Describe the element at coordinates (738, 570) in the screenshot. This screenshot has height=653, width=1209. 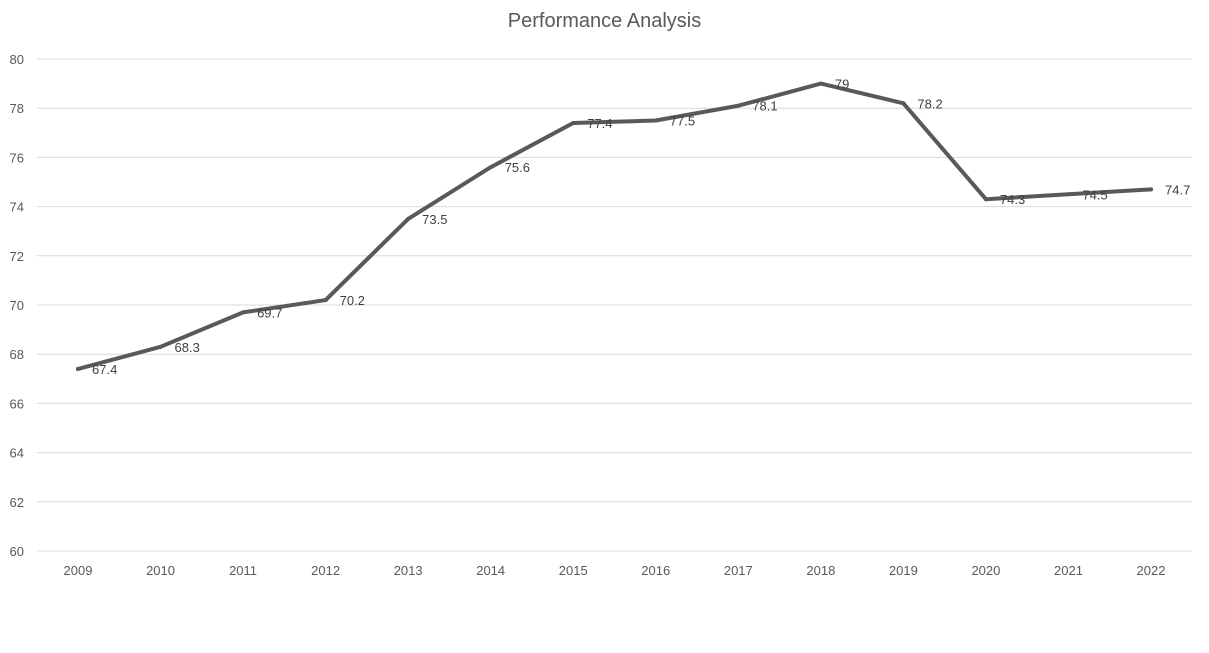
I see `x-tick-label: 2017` at that location.